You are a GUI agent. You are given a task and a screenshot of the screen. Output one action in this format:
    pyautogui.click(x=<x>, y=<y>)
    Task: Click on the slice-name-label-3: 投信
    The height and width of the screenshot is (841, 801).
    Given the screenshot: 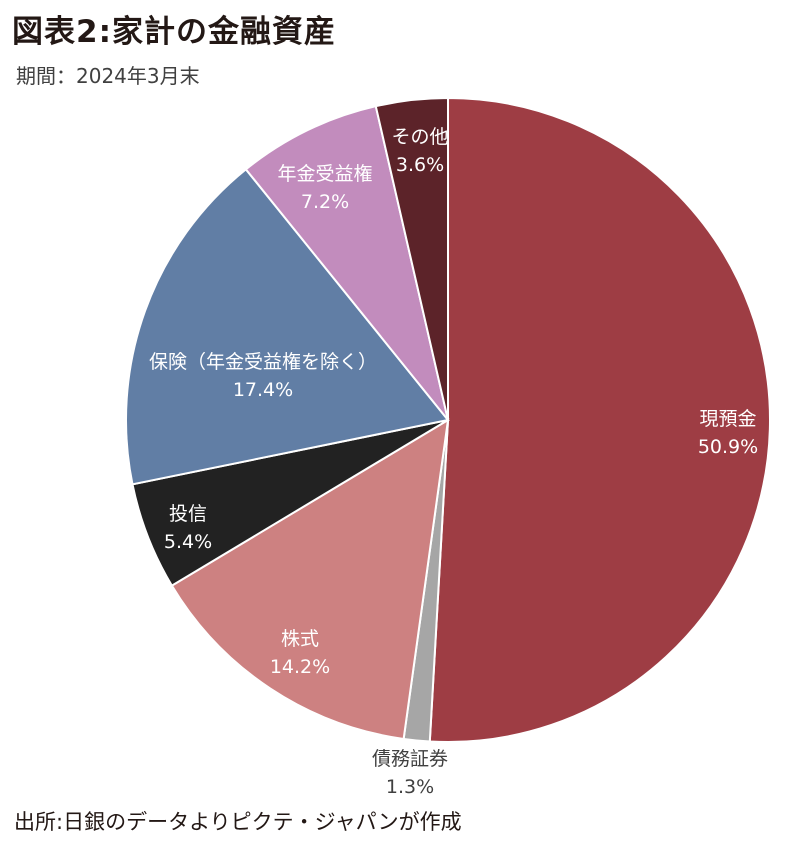 What is the action you would take?
    pyautogui.click(x=188, y=514)
    